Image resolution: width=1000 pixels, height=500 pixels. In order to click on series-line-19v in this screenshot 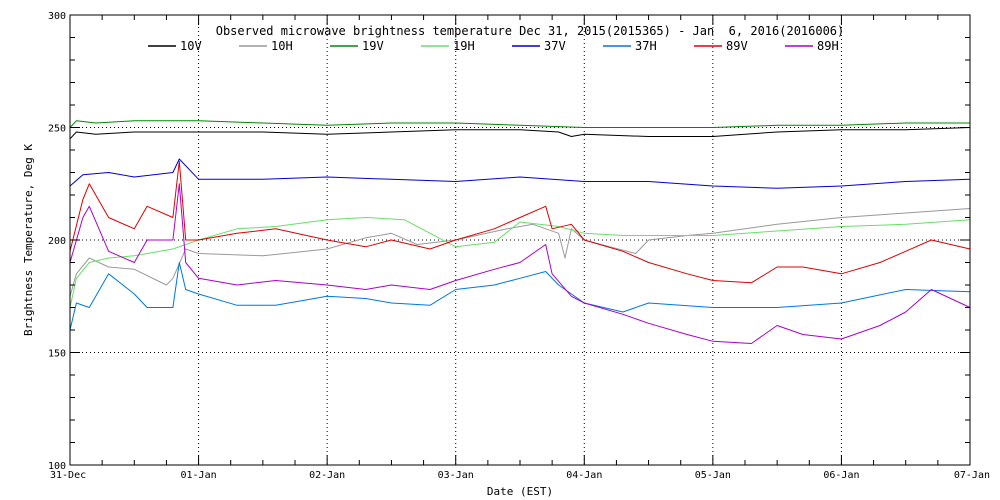, I will do `click(519, 124)`.